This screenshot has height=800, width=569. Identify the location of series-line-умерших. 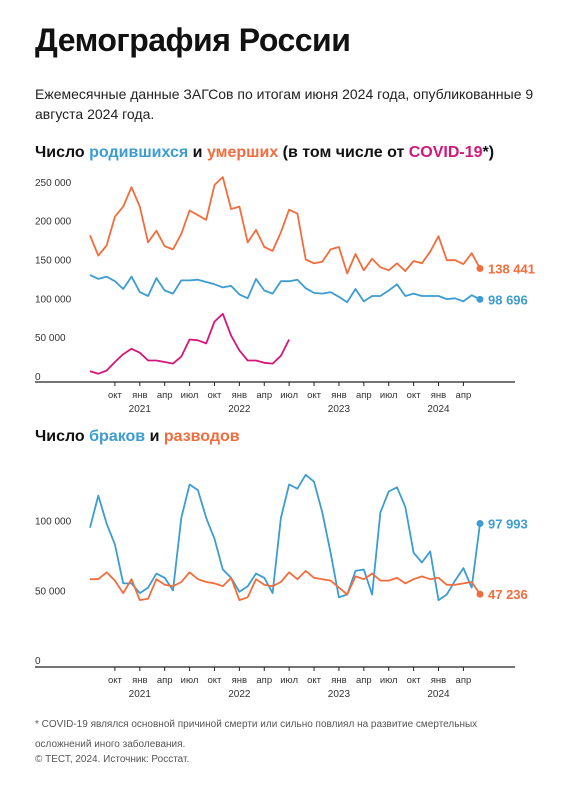
(285, 225).